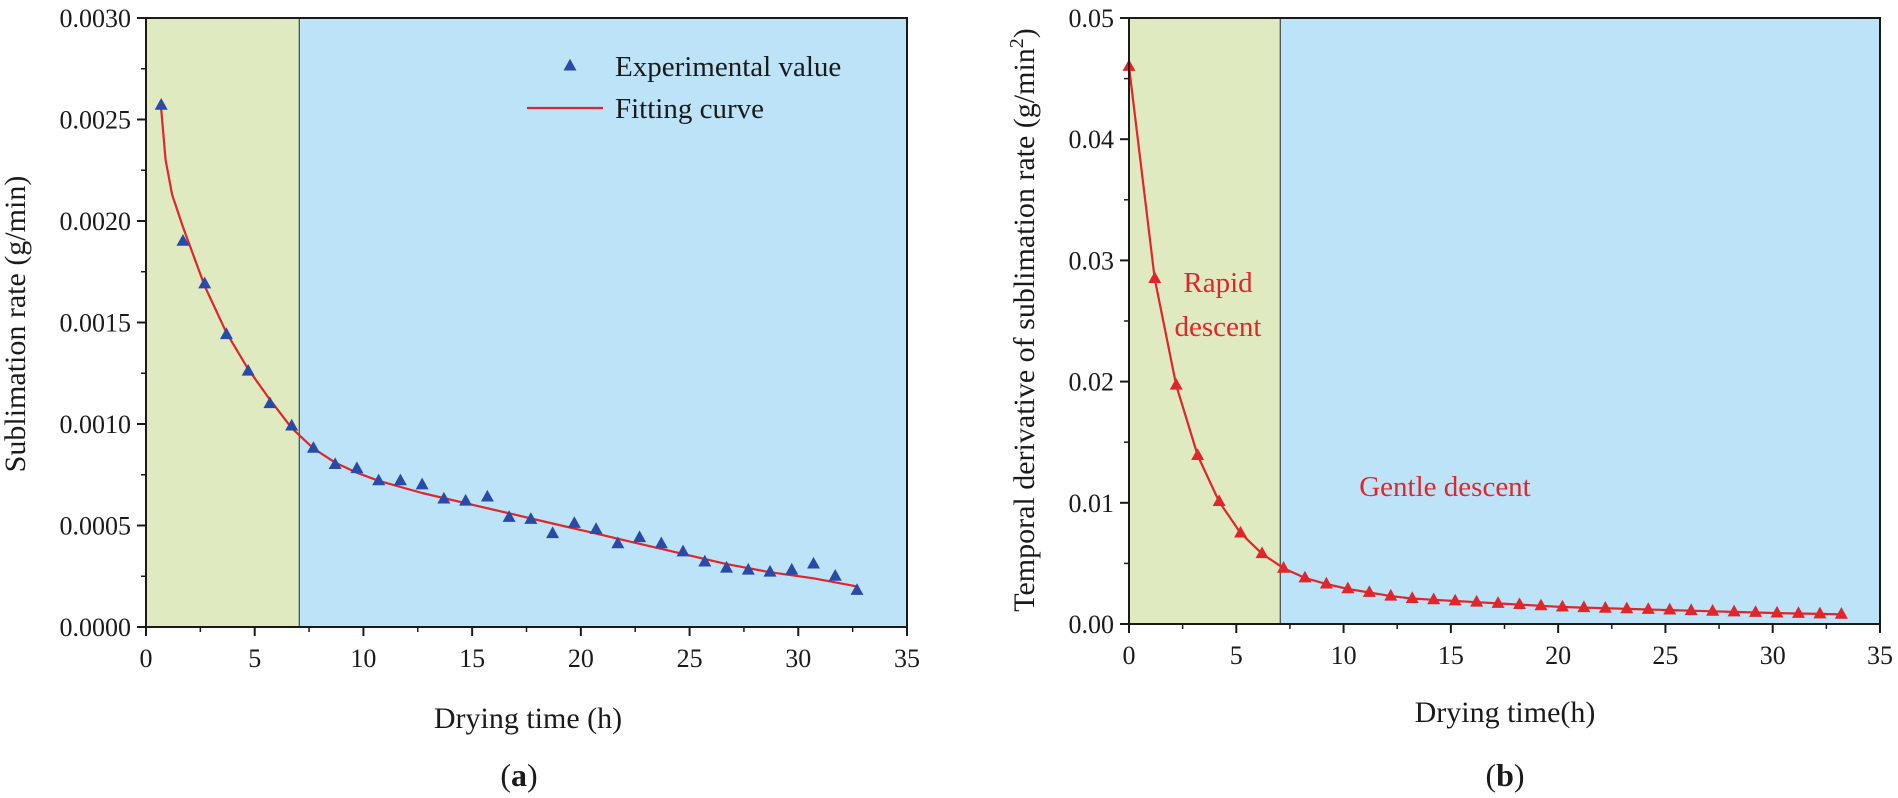  I want to click on y-tick-label: 0.0000, so click(96, 627).